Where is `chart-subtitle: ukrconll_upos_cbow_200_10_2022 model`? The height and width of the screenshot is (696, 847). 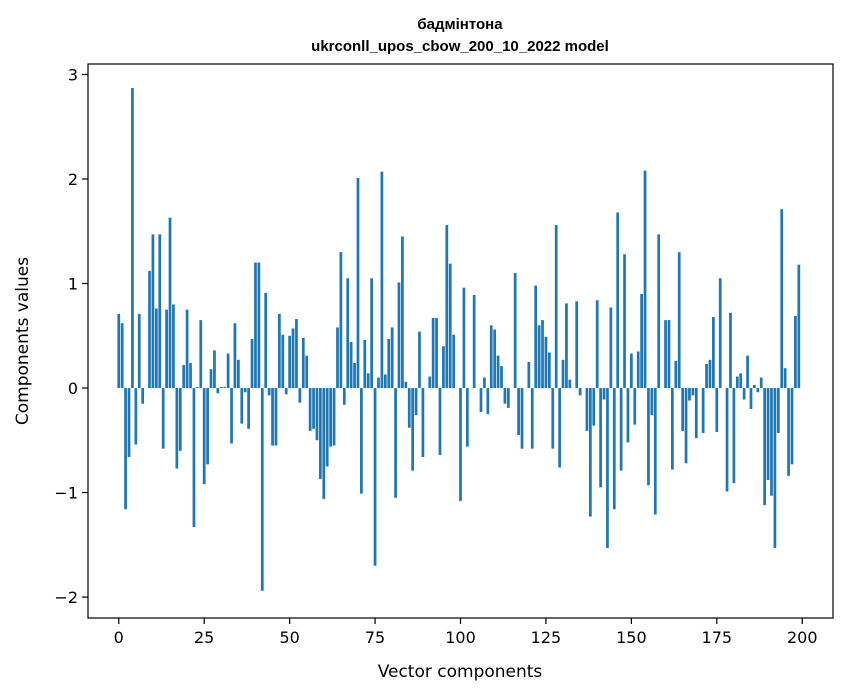 chart-subtitle: ukrconll_upos_cbow_200_10_2022 model is located at coordinates (460, 46).